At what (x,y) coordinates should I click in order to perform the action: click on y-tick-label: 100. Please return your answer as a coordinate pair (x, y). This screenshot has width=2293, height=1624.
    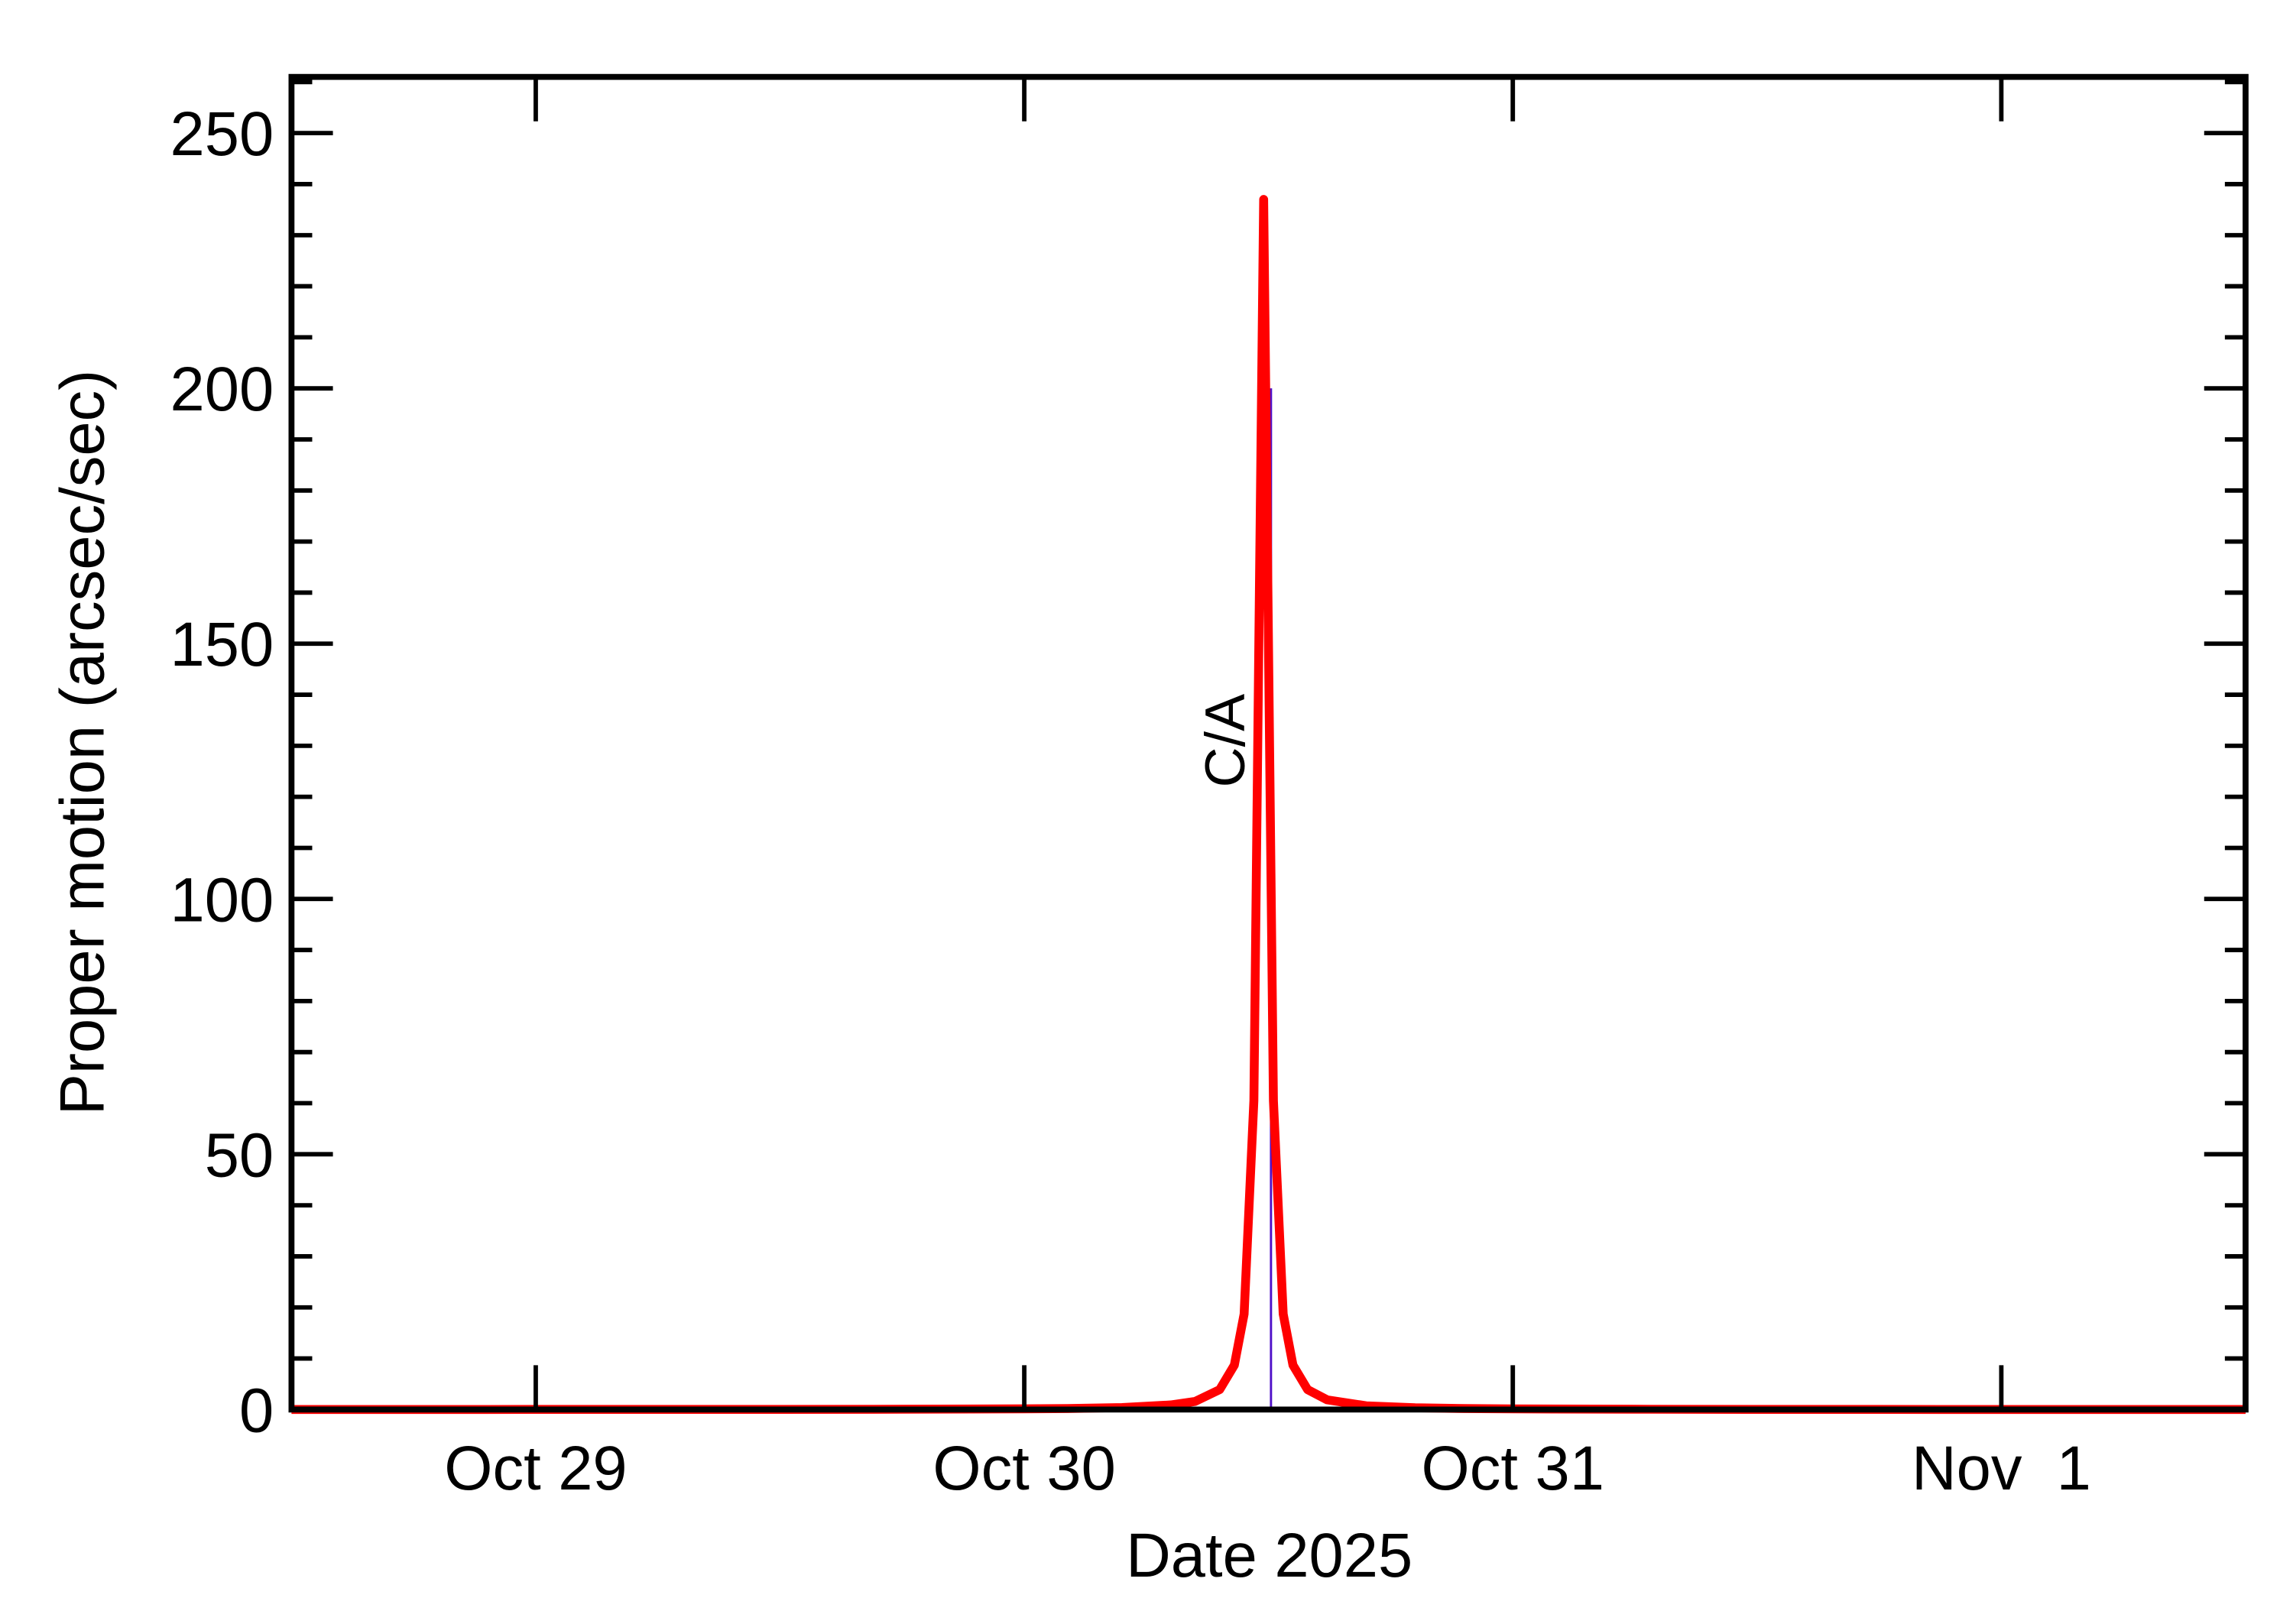
    Looking at the image, I should click on (222, 900).